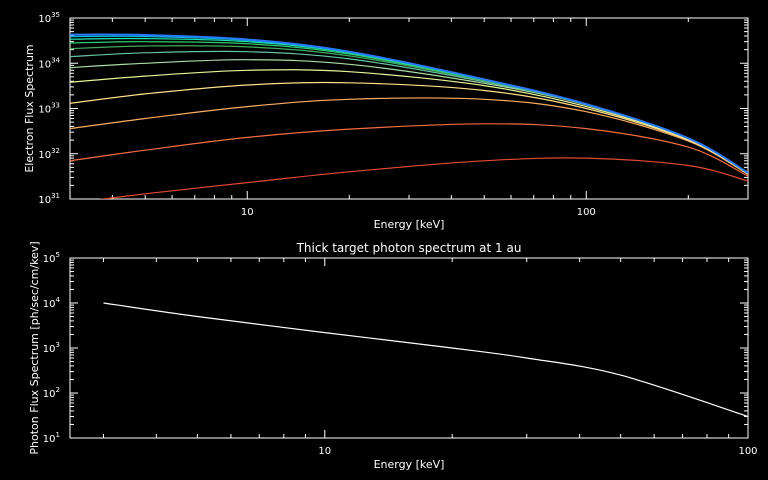  What do you see at coordinates (58, 390) in the screenshot?
I see `tick-exponent: 2` at bounding box center [58, 390].